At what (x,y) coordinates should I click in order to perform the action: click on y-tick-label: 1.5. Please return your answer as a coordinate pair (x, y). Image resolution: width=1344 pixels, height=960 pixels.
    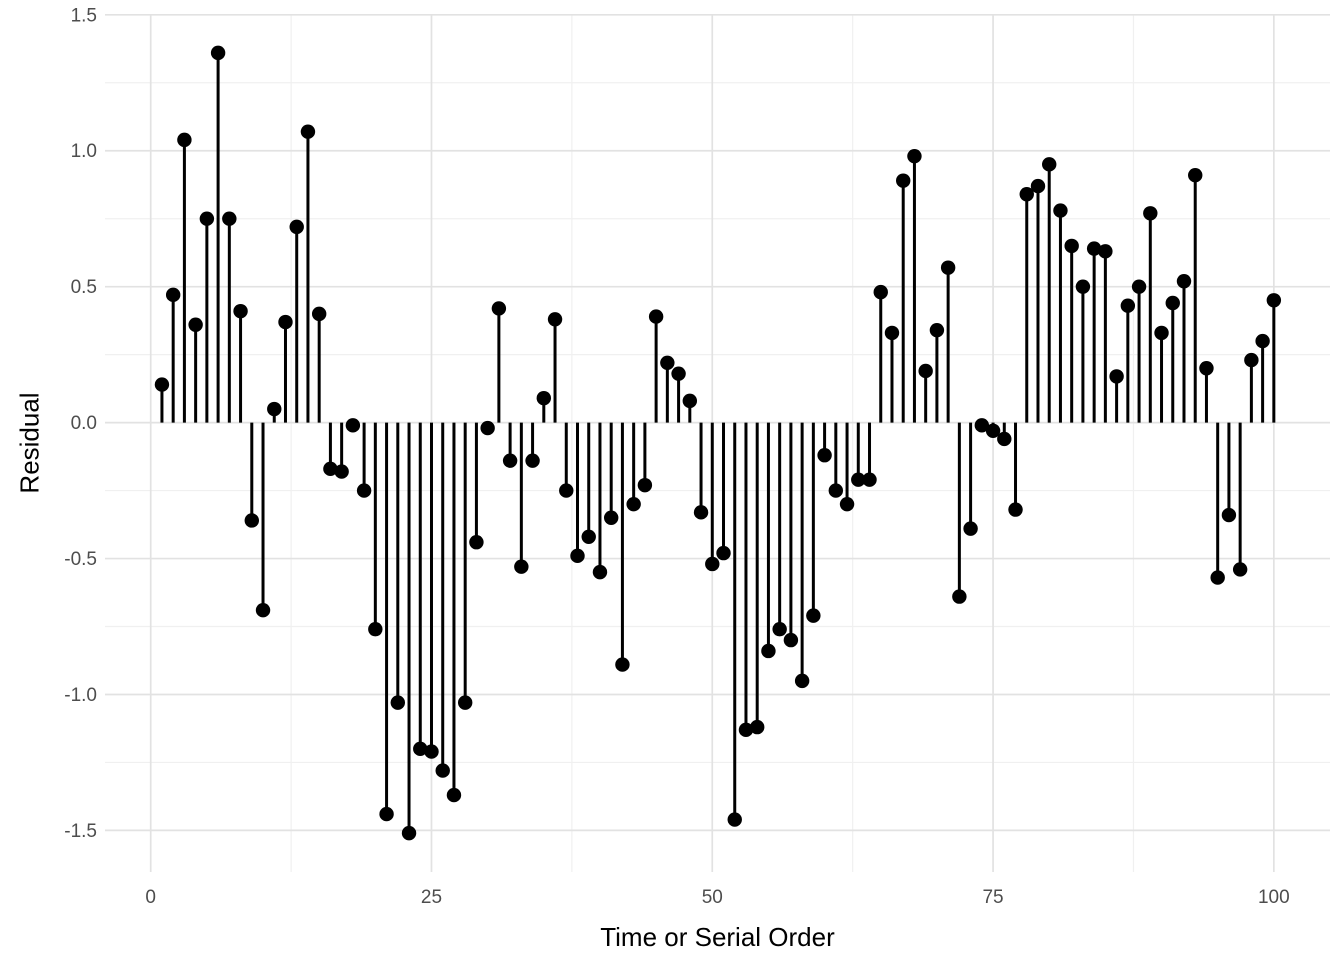
    Looking at the image, I should click on (84, 15).